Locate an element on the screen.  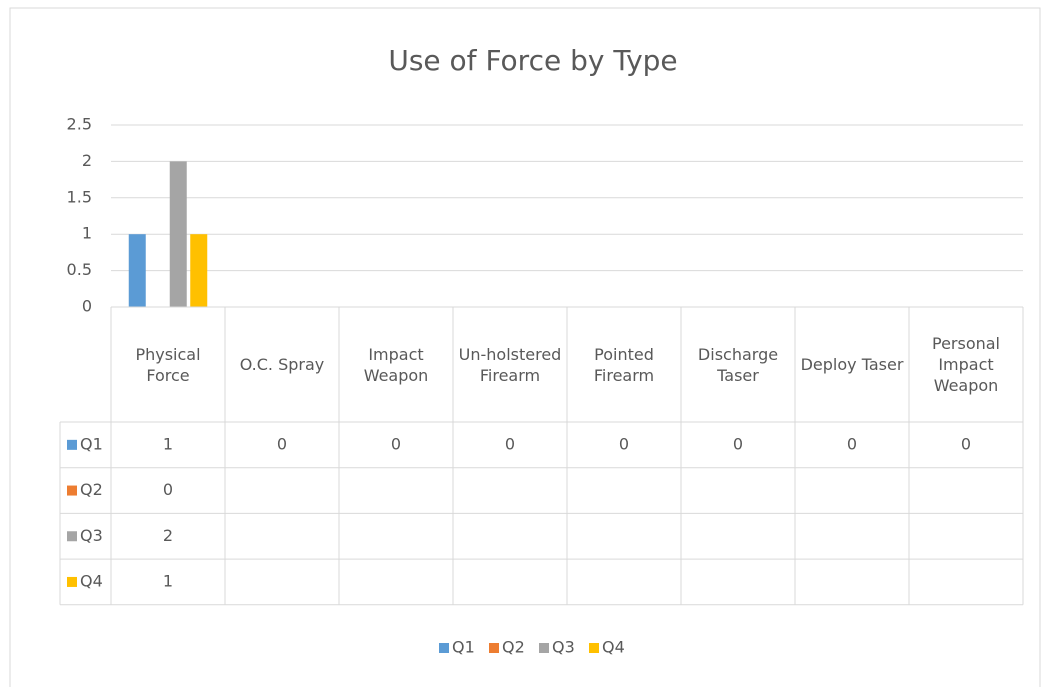
x-tick-label-box: Un-holstered Firearm is located at coordinates (510, 364).